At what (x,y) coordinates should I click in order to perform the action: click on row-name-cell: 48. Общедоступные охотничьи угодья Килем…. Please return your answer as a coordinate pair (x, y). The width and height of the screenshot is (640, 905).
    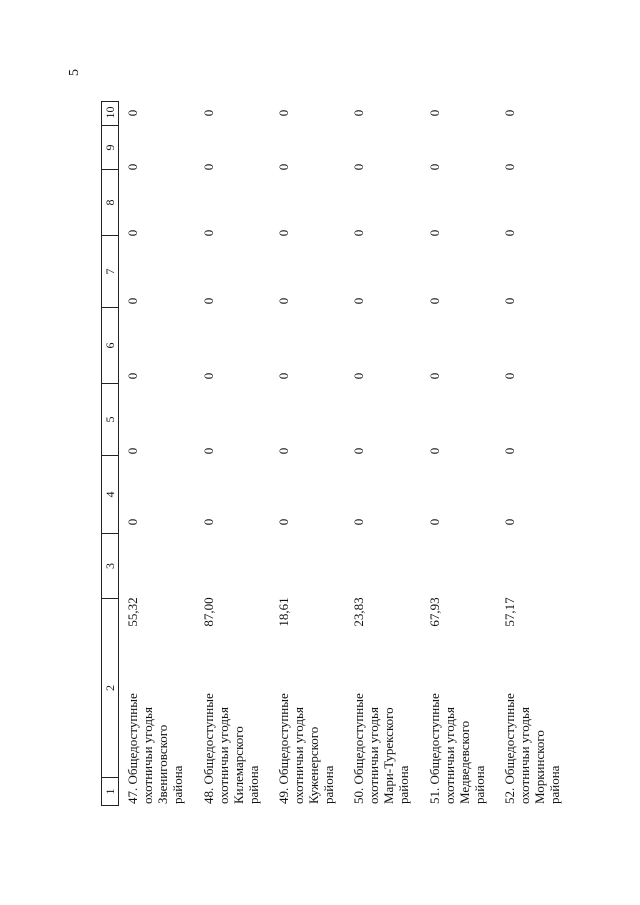
    Looking at the image, I should click on (231, 724).